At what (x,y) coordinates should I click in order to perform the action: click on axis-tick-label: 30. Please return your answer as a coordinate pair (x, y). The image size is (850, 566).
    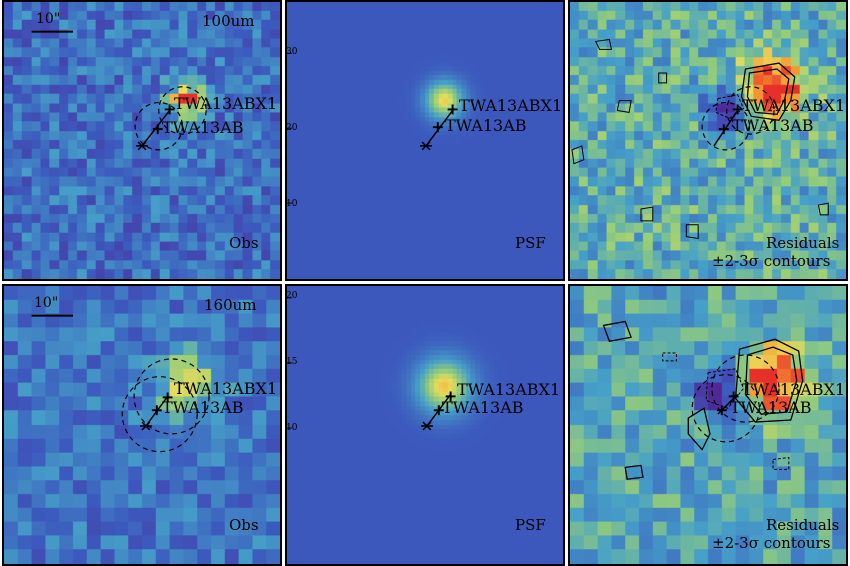
    Looking at the image, I should click on (292, 52).